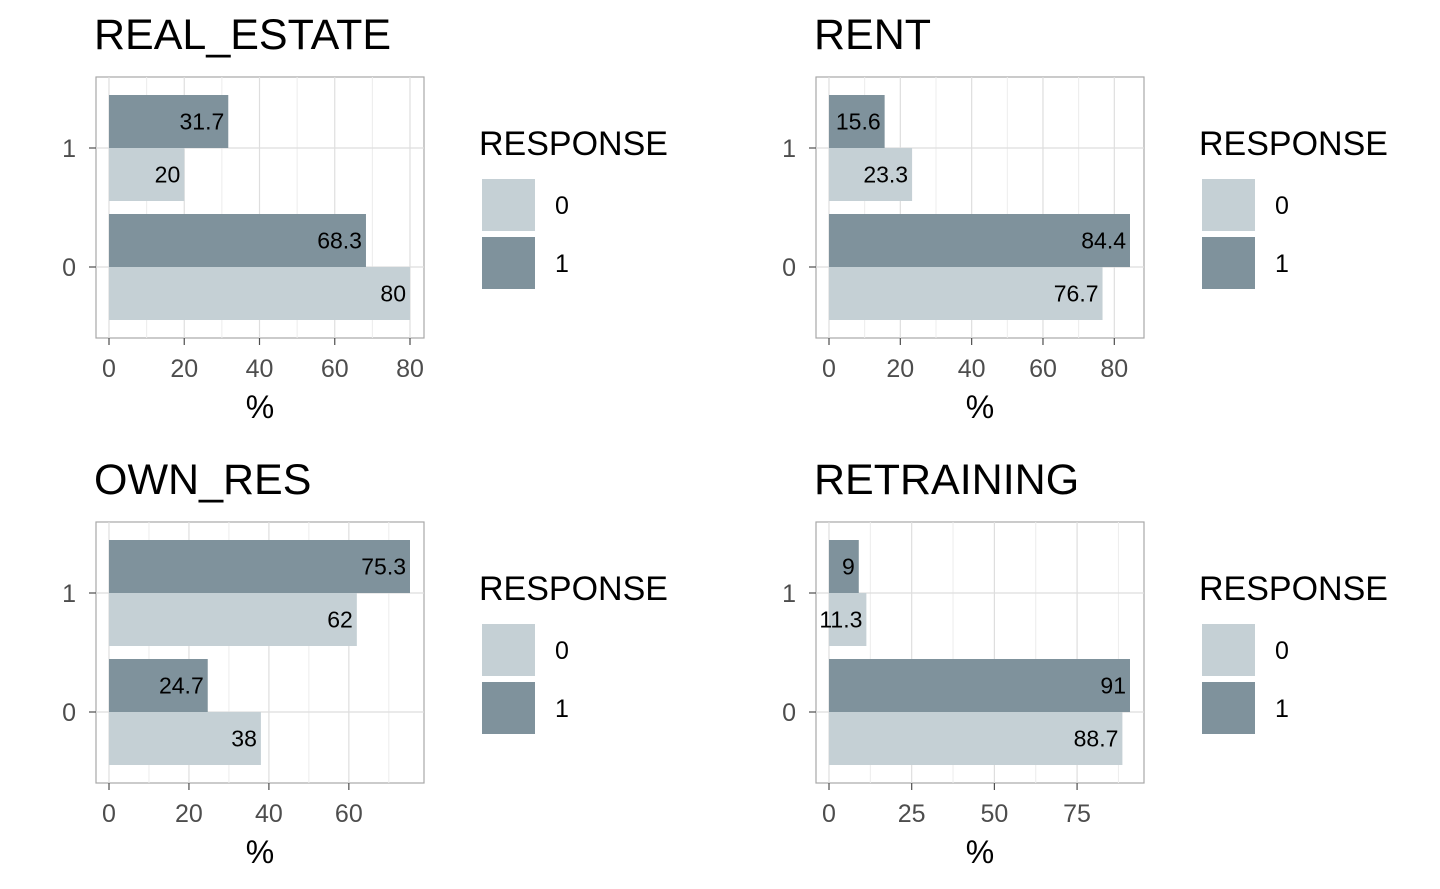 This screenshot has width=1440, height=889. I want to click on data-label: 38, so click(244, 739).